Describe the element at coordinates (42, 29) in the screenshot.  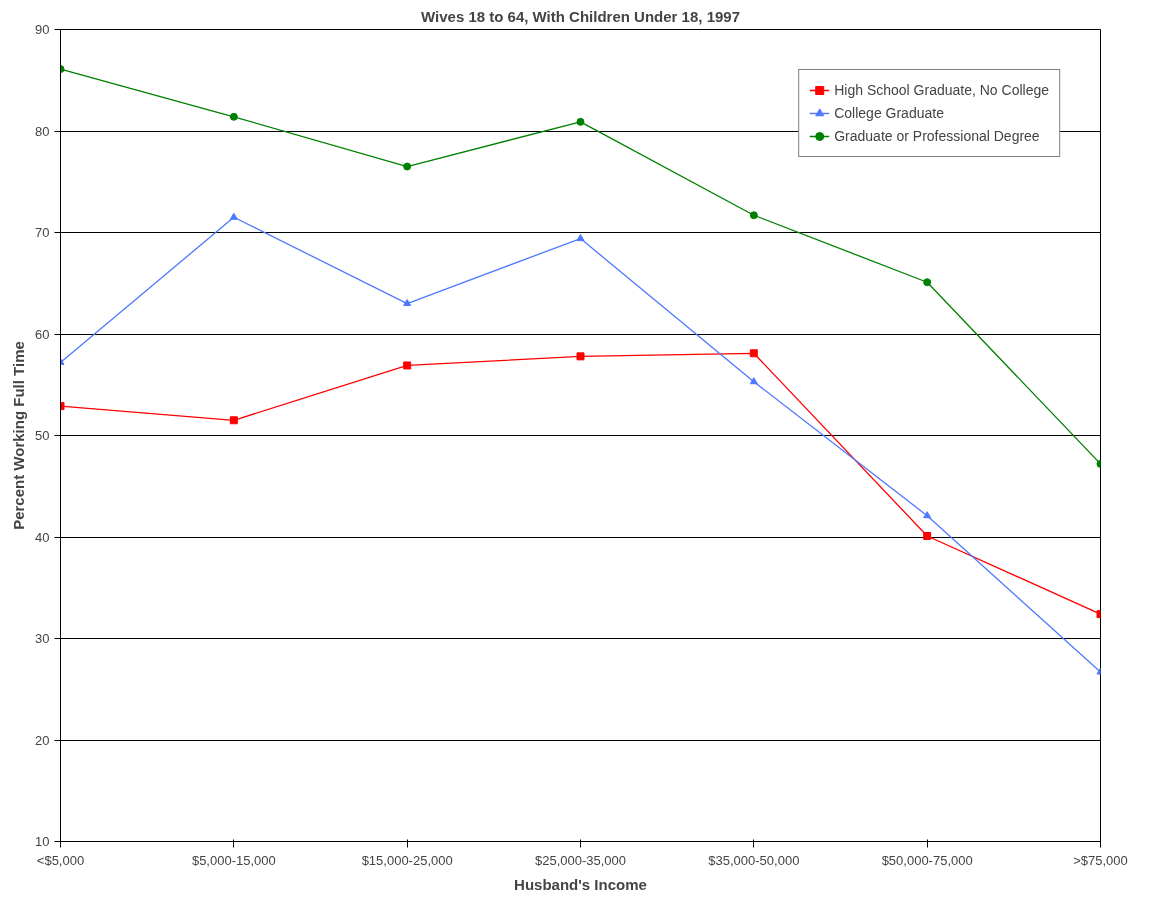
I see `y-tick-label: 90` at that location.